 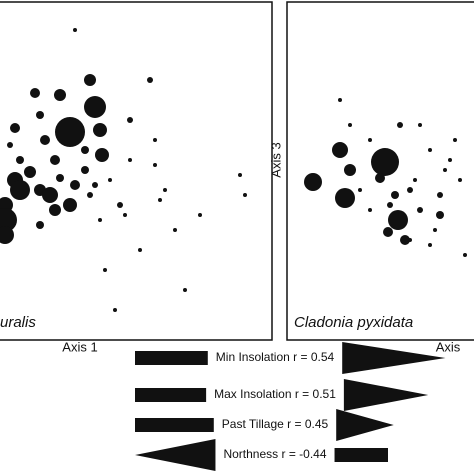 What do you see at coordinates (315, 394) in the screenshot?
I see `vector-r: r = 0.51` at bounding box center [315, 394].